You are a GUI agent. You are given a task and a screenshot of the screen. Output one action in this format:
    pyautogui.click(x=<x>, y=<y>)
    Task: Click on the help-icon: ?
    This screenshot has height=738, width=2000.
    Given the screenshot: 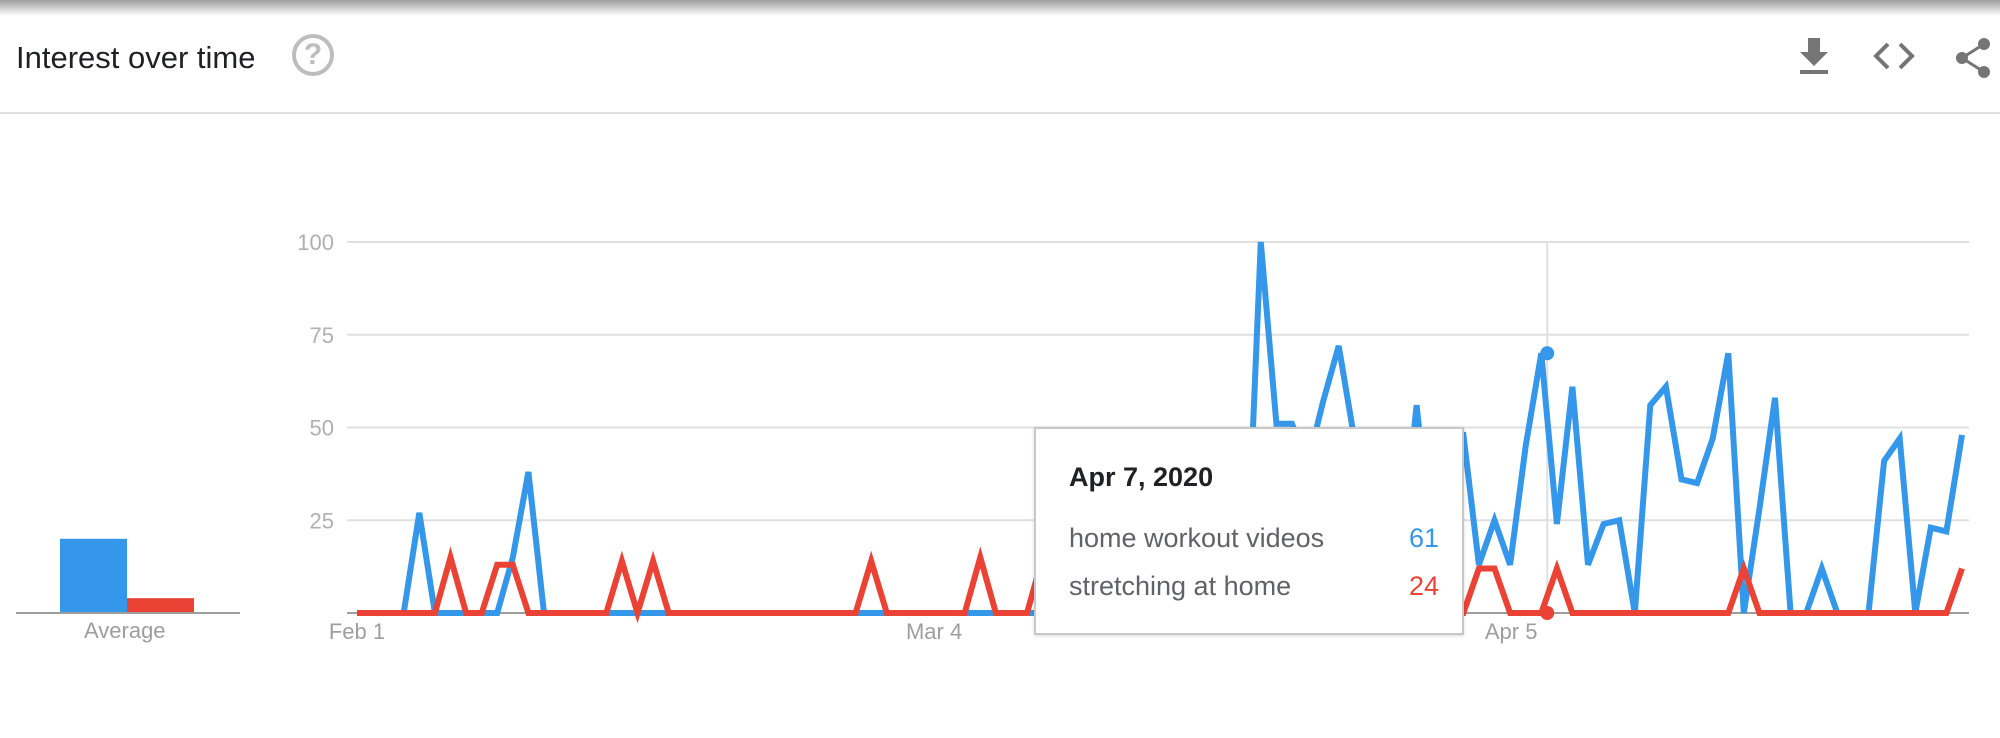 What is the action you would take?
    pyautogui.click(x=313, y=55)
    